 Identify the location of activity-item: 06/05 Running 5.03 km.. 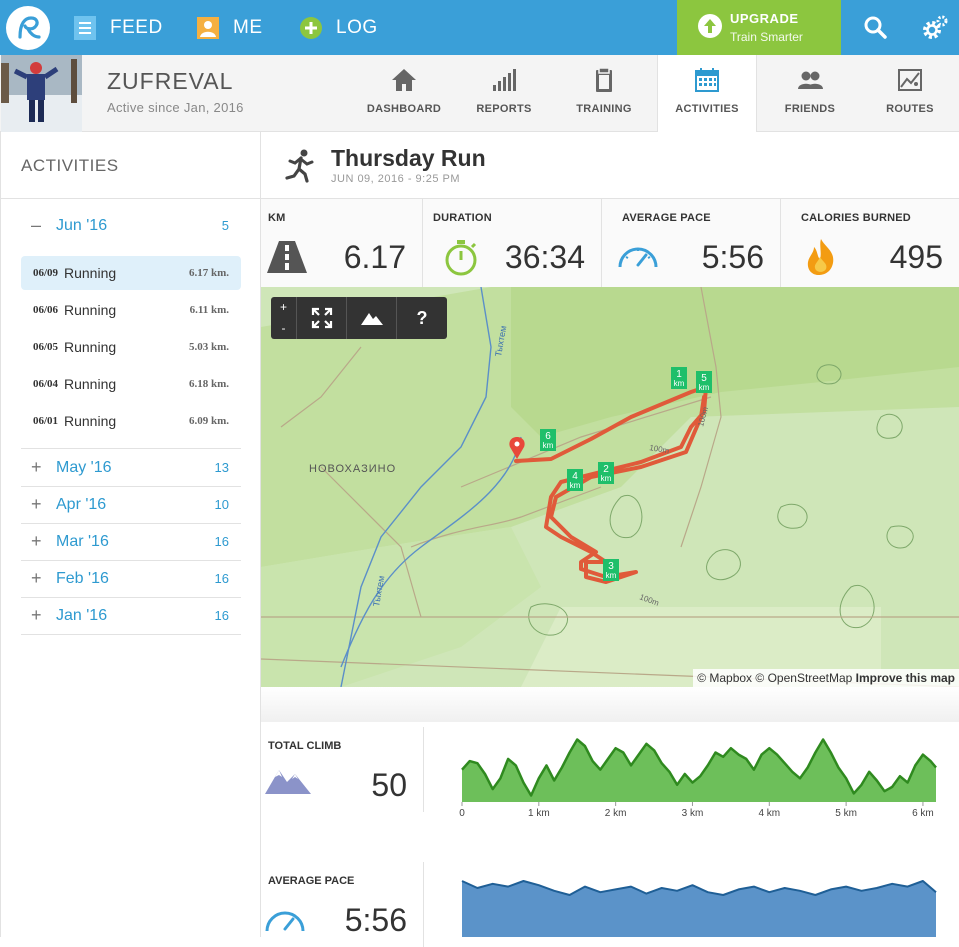
(131, 347).